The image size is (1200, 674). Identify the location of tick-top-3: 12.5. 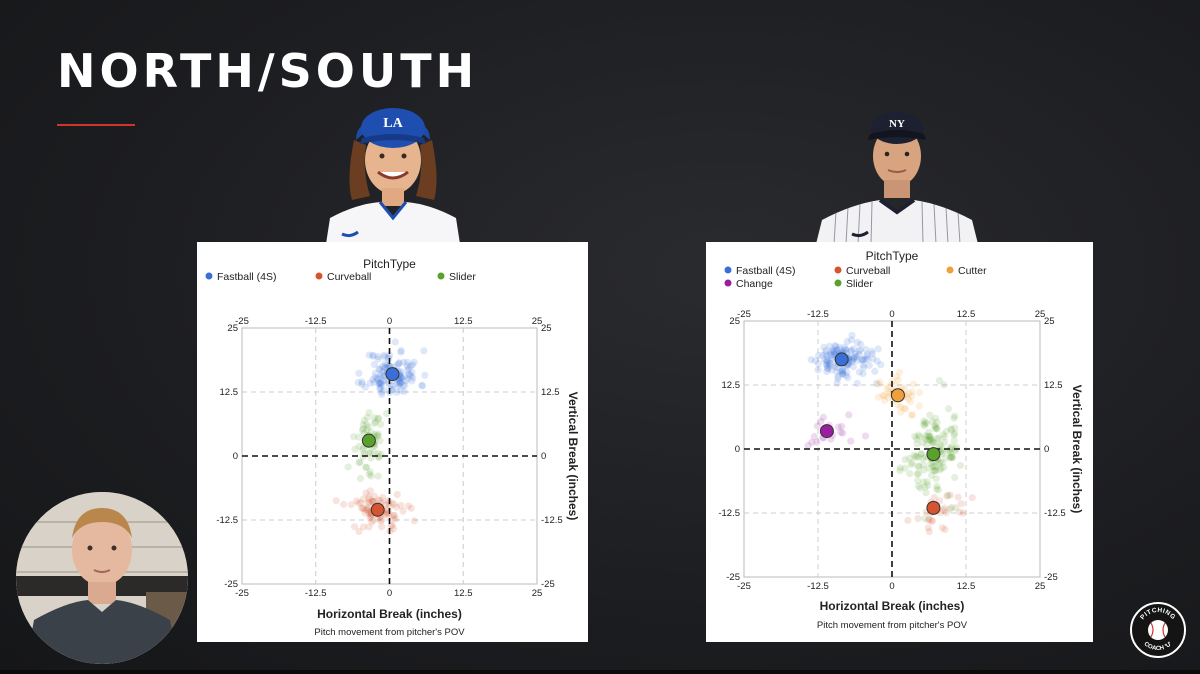
(463, 321).